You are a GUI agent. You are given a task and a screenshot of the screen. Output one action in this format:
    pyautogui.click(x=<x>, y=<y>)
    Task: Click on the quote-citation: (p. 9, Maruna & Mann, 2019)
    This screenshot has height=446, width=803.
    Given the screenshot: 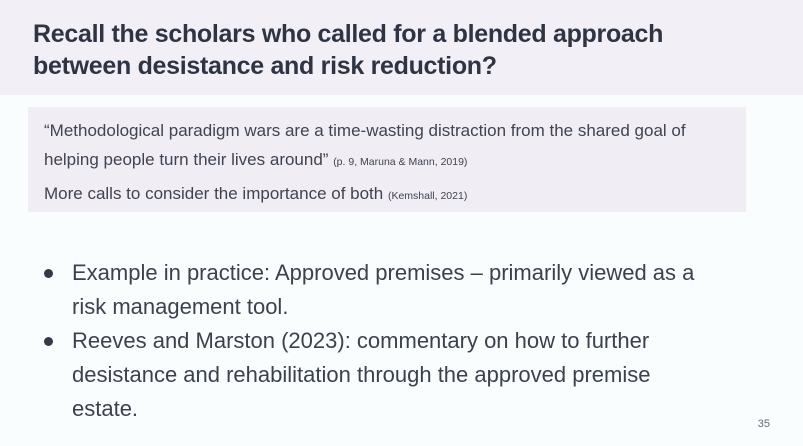 What is the action you would take?
    pyautogui.click(x=400, y=162)
    